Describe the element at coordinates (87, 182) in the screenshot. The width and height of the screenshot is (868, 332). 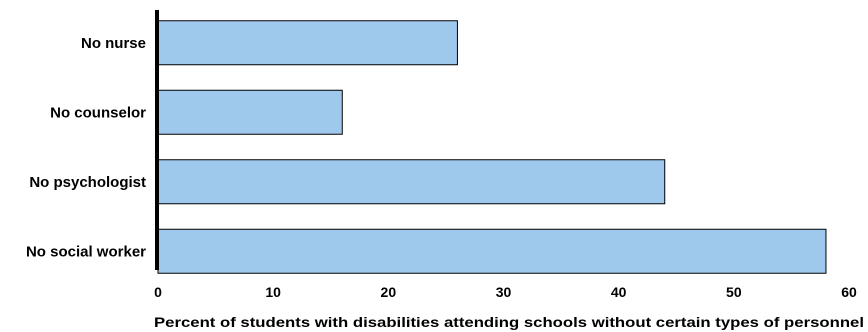
I see `category-label: No psychologist` at that location.